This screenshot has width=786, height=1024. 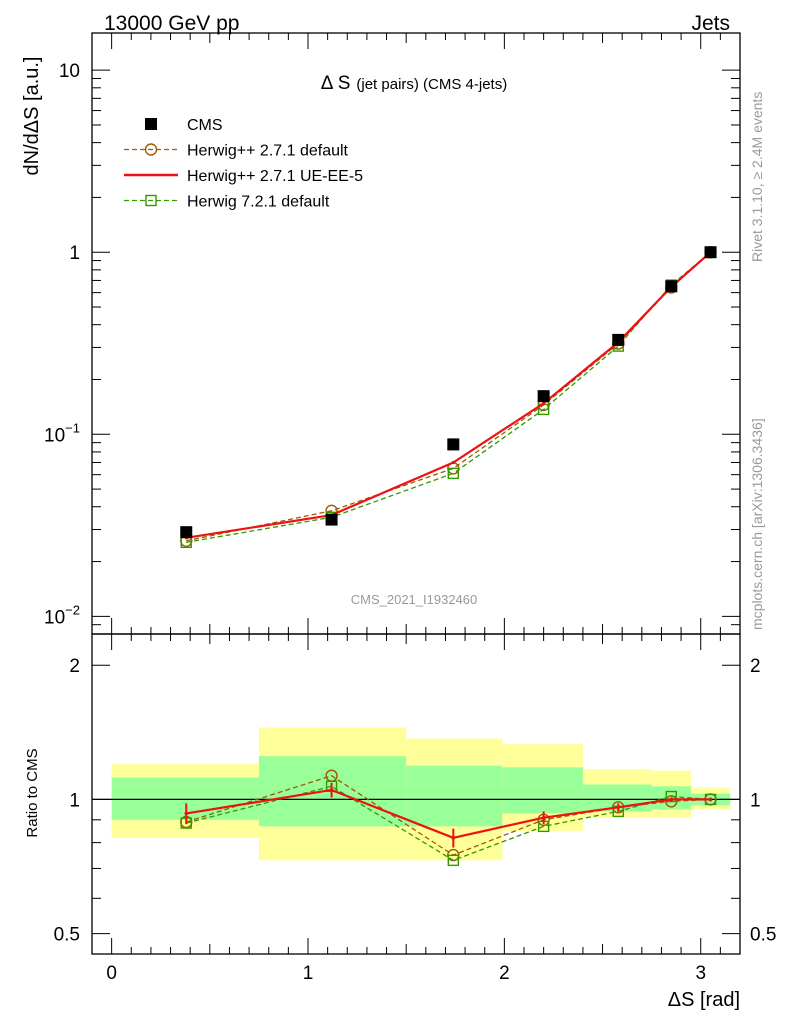 I want to click on y-tick-label: 10⁻², so click(x=62, y=615).